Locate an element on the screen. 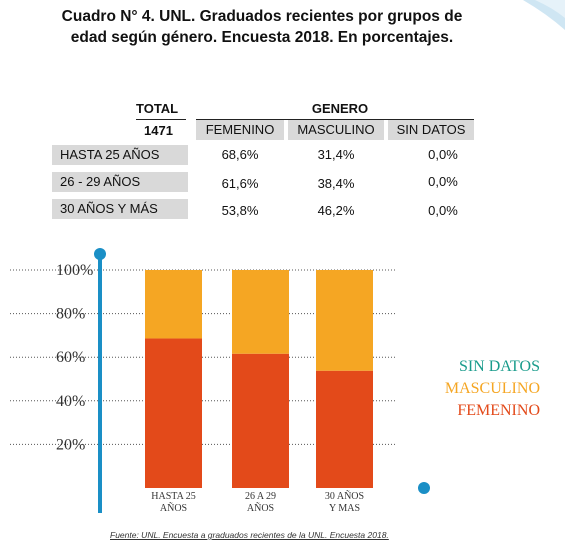 The height and width of the screenshot is (548, 565). cell-hasta25-masculino: 31,4% is located at coordinates (336, 154).